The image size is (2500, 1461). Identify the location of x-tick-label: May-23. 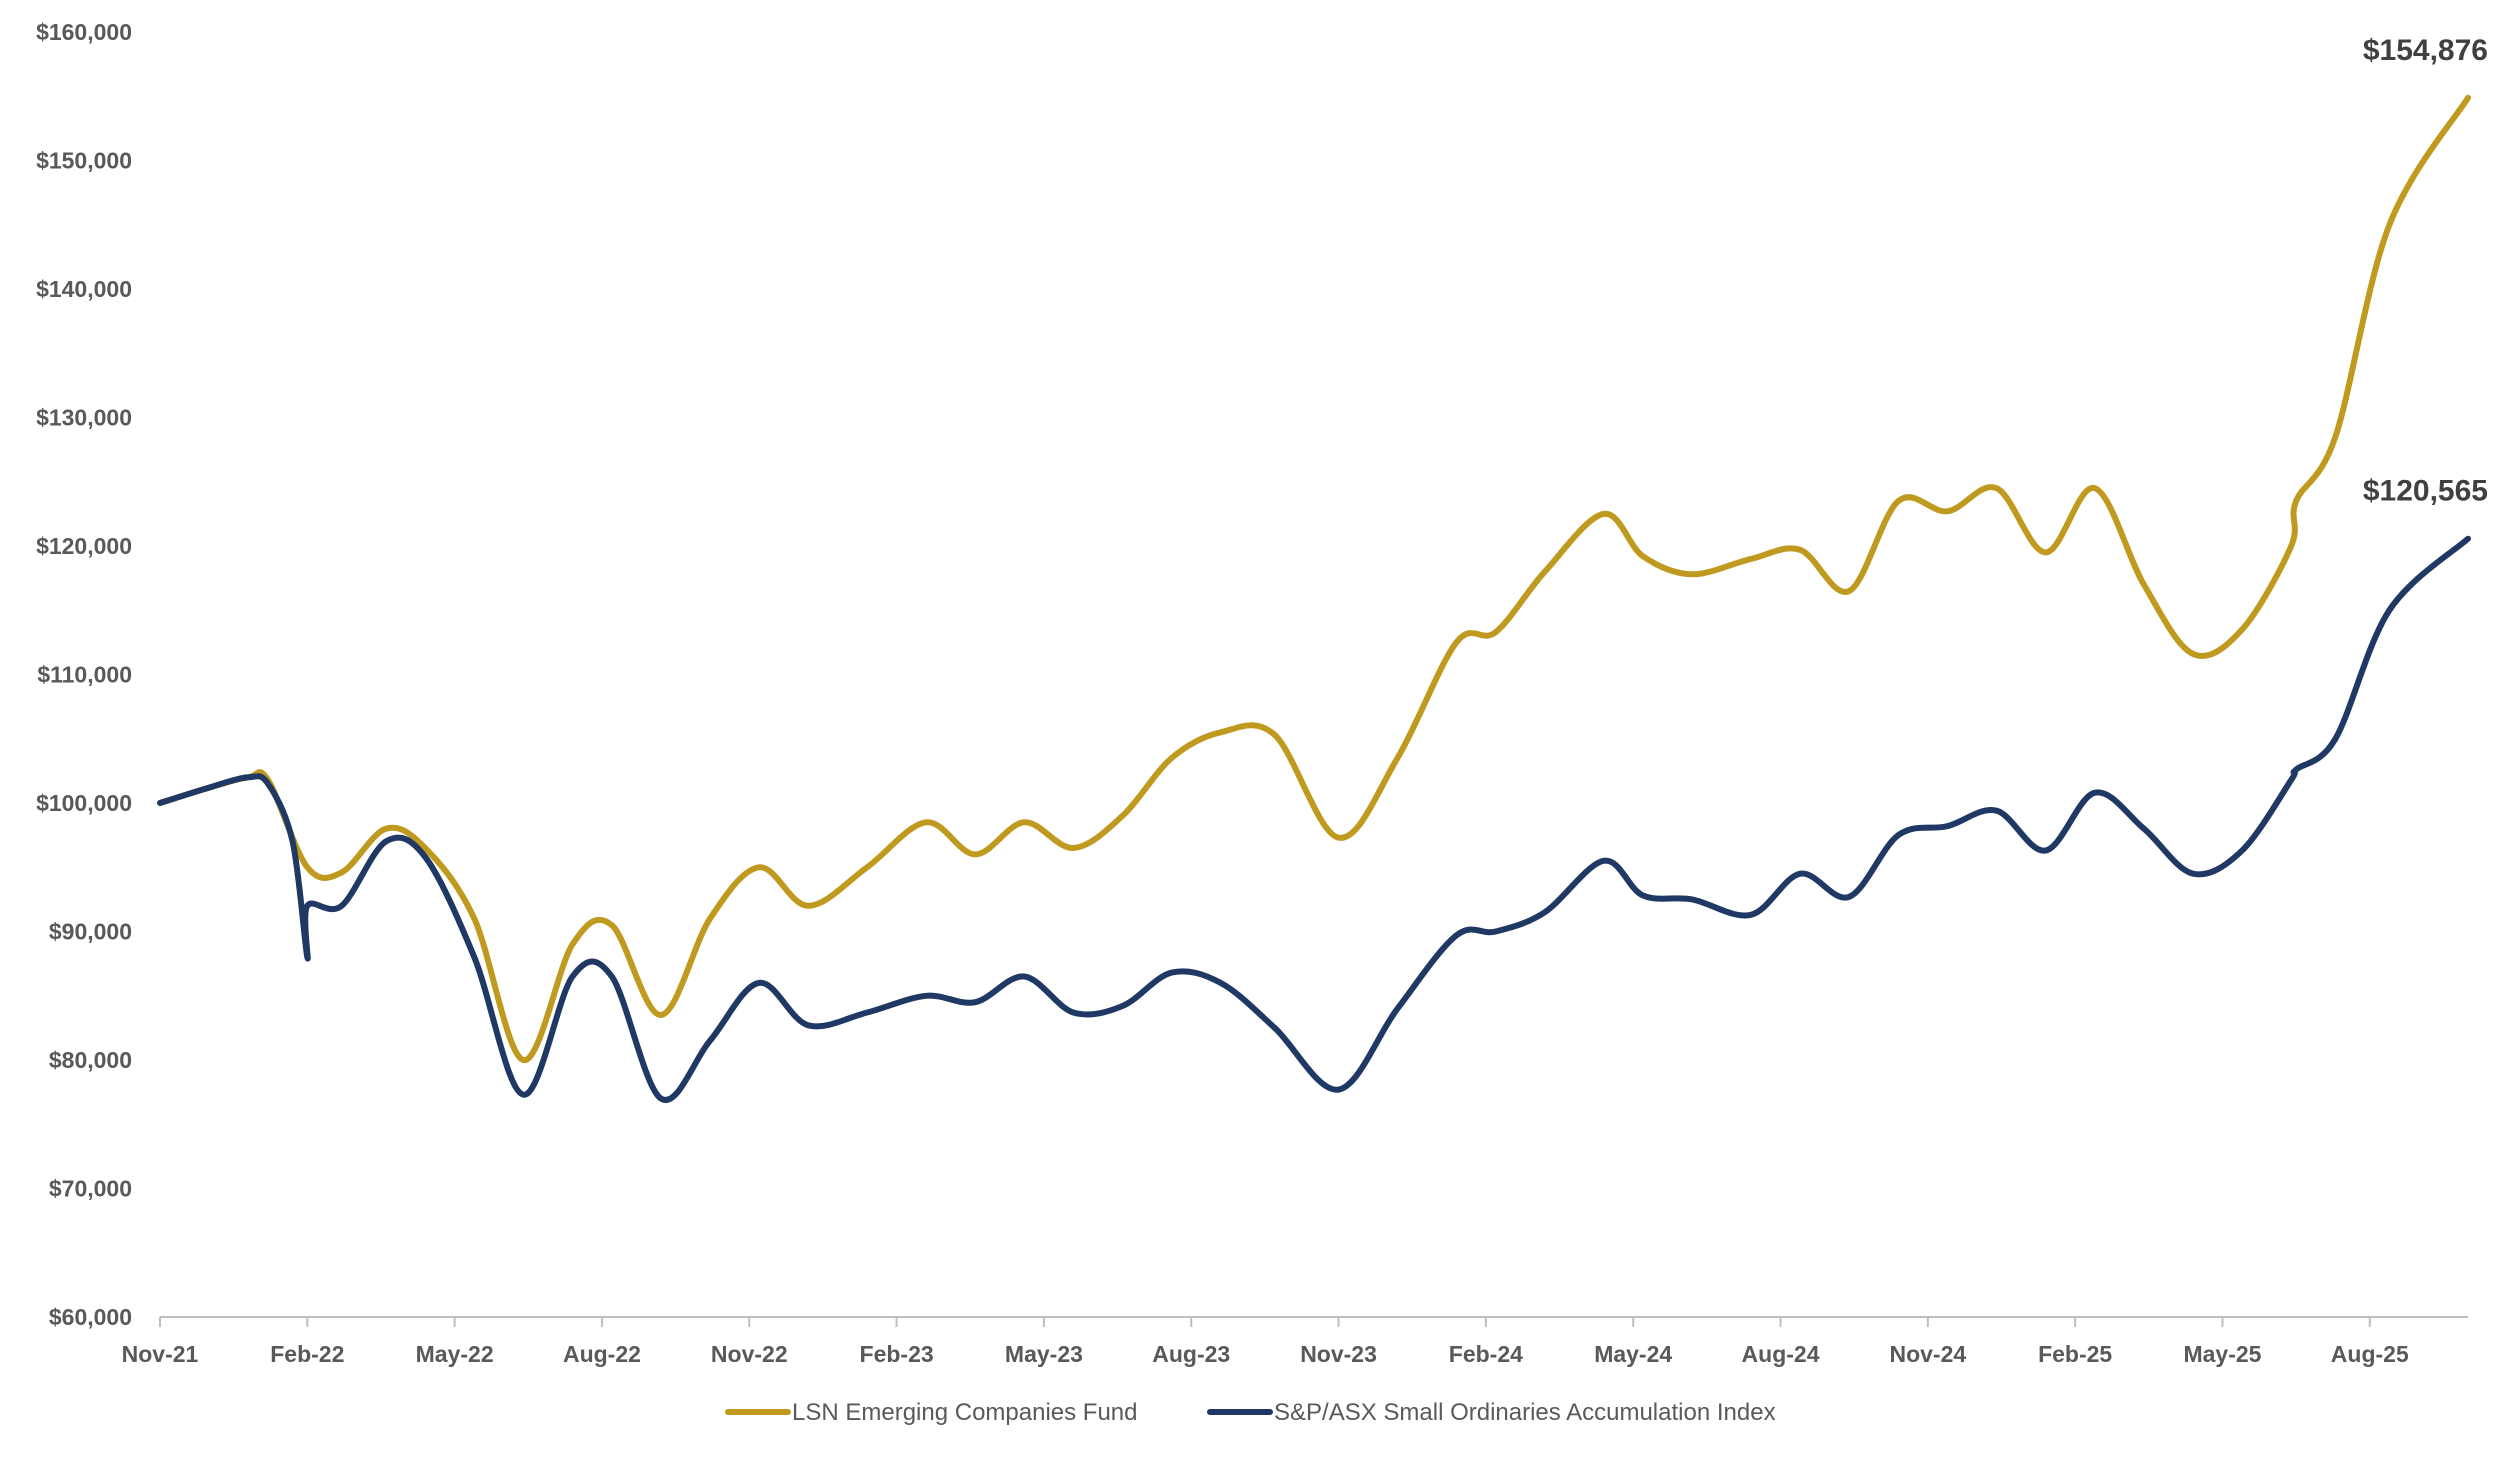
(1044, 1354).